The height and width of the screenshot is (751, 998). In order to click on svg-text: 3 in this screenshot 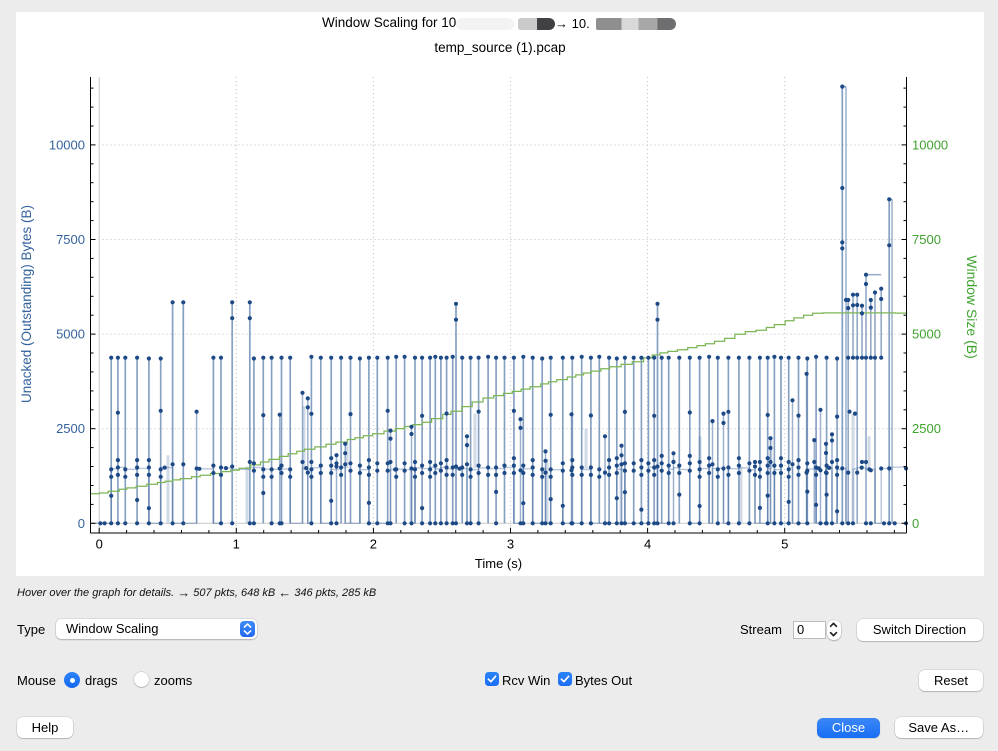, I will do `click(510, 544)`.